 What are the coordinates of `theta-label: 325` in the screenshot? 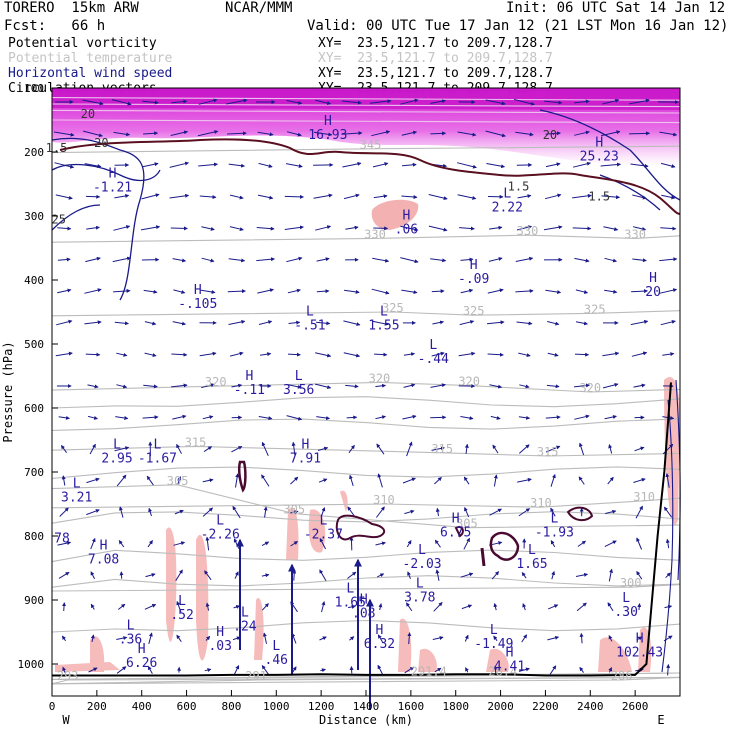 It's located at (393, 308).